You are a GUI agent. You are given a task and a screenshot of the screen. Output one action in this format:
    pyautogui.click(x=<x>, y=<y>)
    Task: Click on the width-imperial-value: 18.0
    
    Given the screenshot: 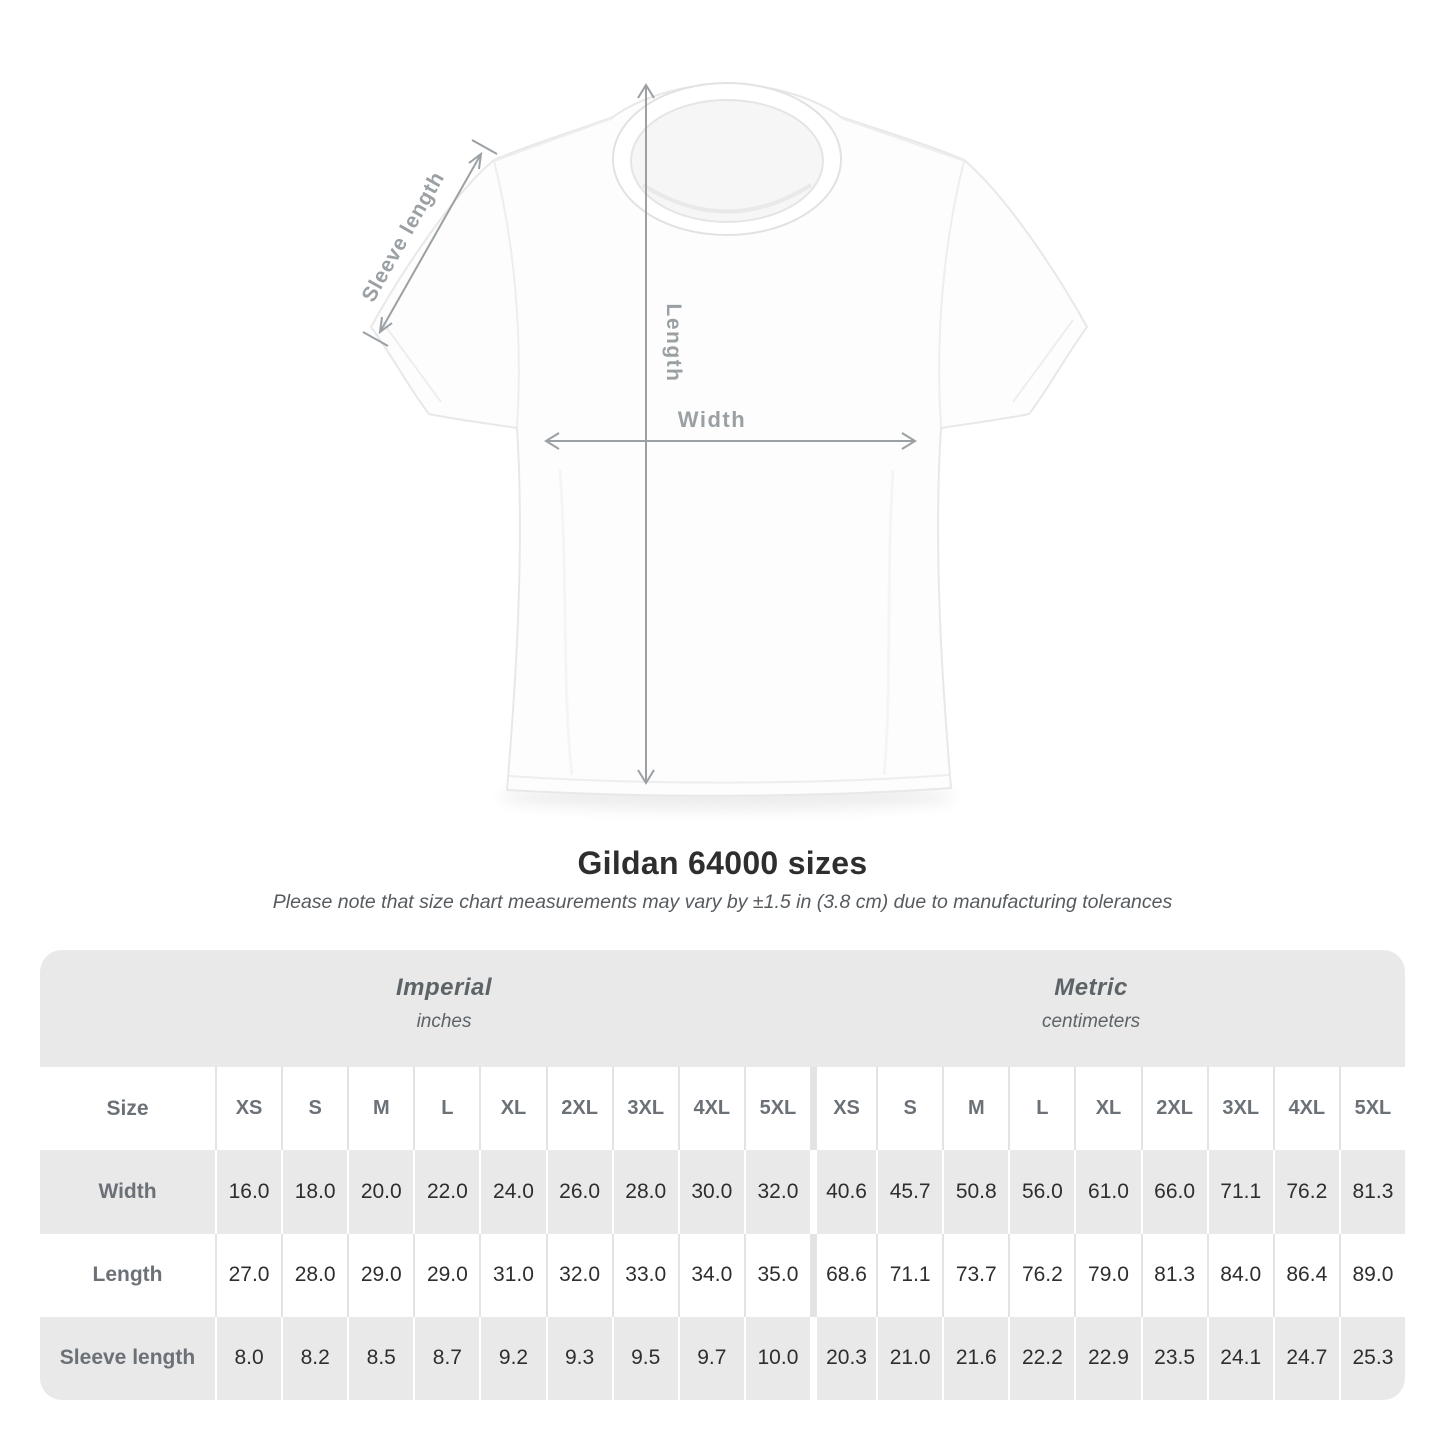 What is the action you would take?
    pyautogui.click(x=314, y=1192)
    